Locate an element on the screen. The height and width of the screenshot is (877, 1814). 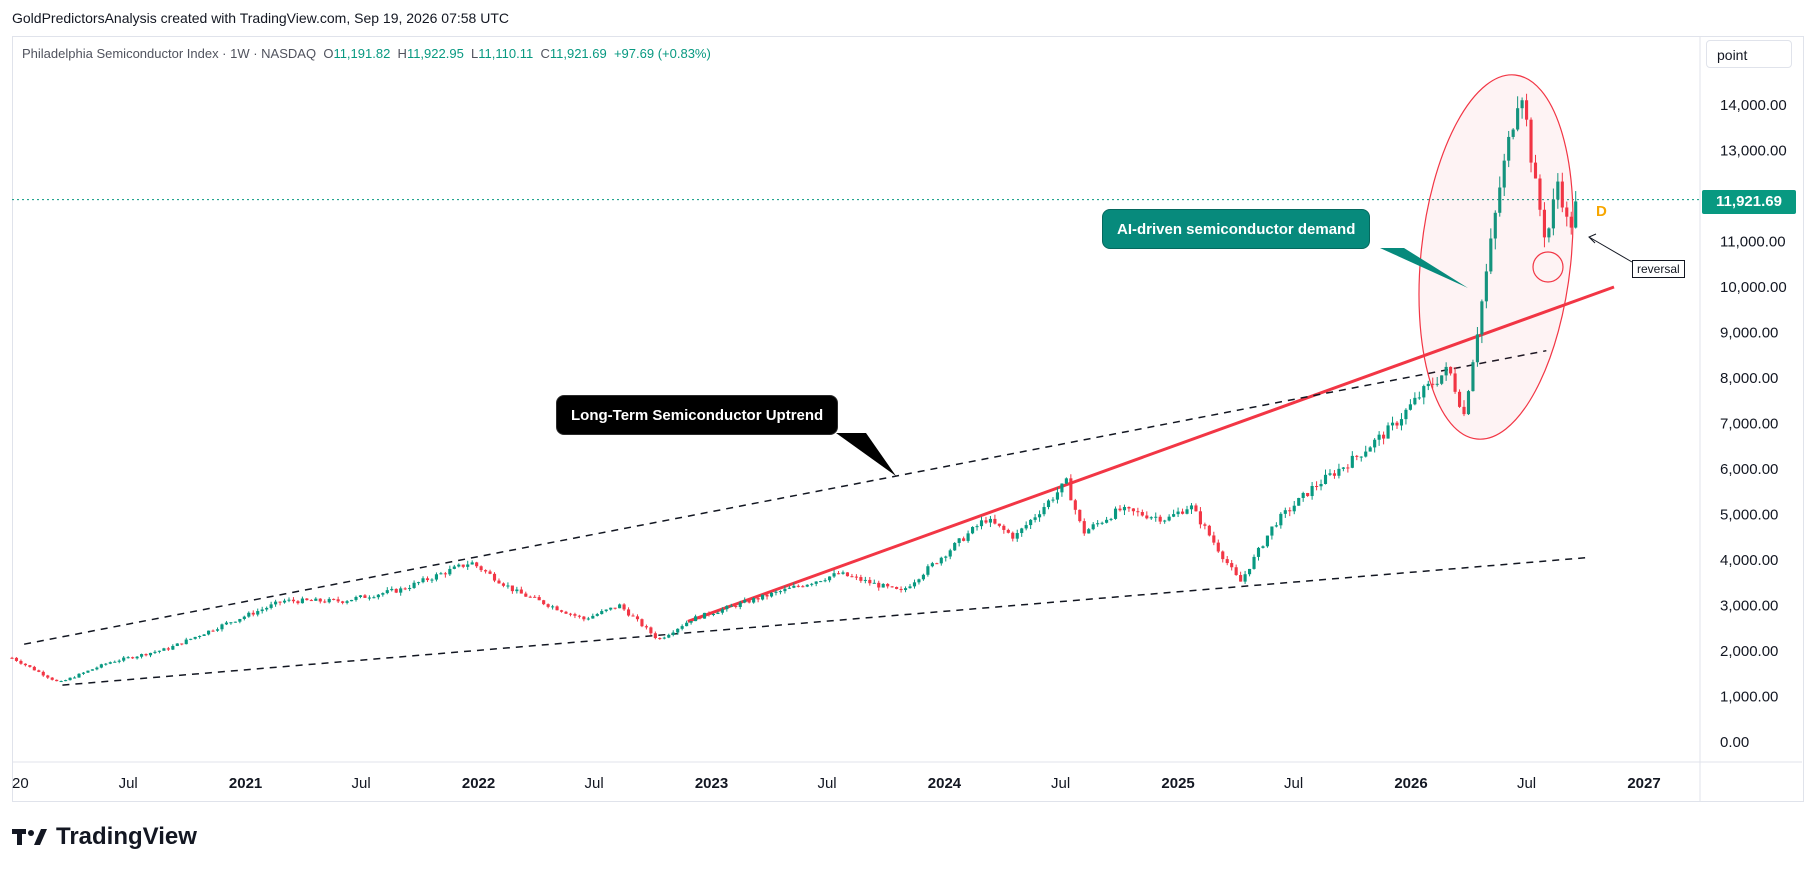
ai-demand-callout: AI-driven semiconductor demand is located at coordinates (1236, 229).